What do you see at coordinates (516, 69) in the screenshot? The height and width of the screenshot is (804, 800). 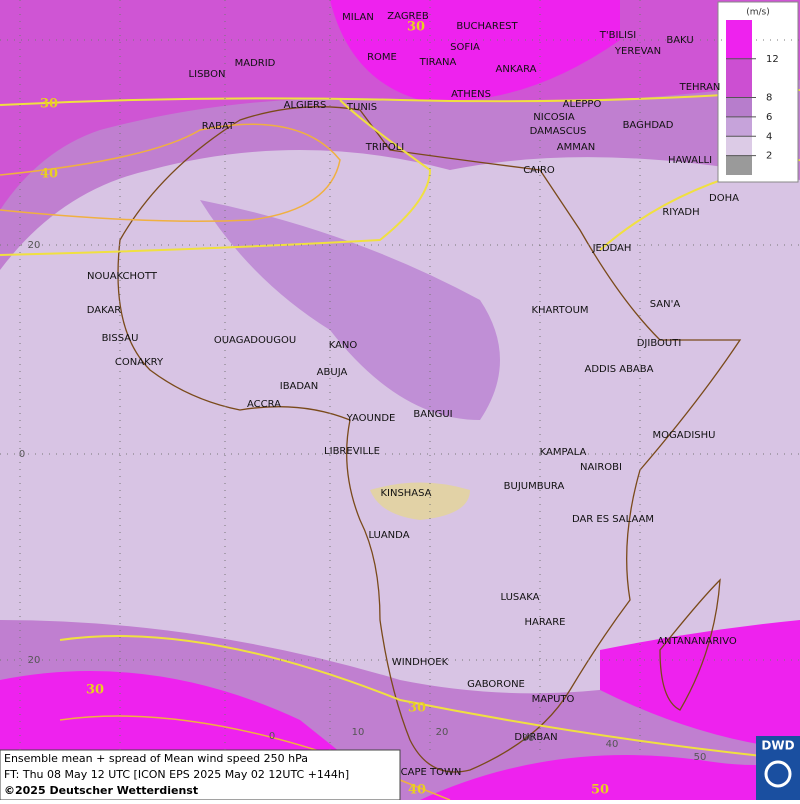 I see `city-label: ANKARA` at bounding box center [516, 69].